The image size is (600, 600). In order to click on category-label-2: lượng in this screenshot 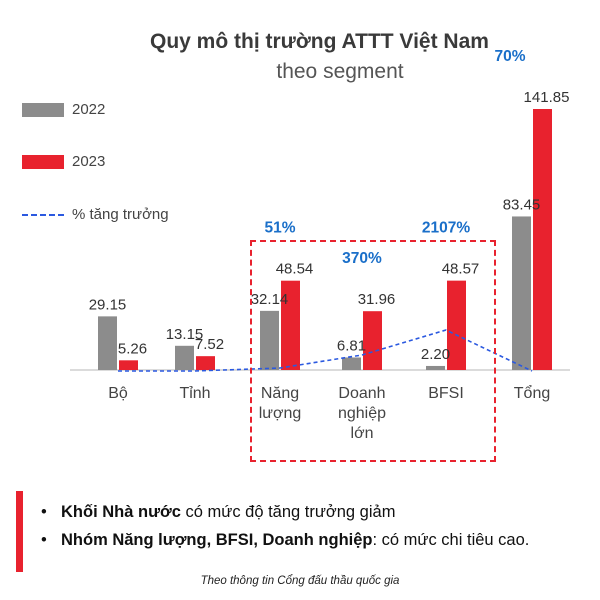, I will do `click(280, 413)`.